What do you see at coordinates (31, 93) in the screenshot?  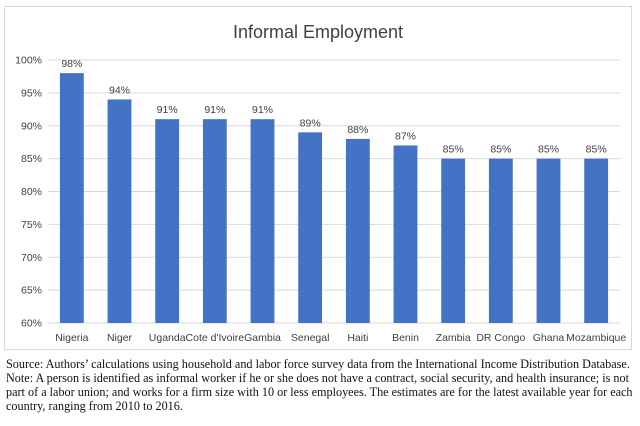 I see `y-tick-label: 95%` at bounding box center [31, 93].